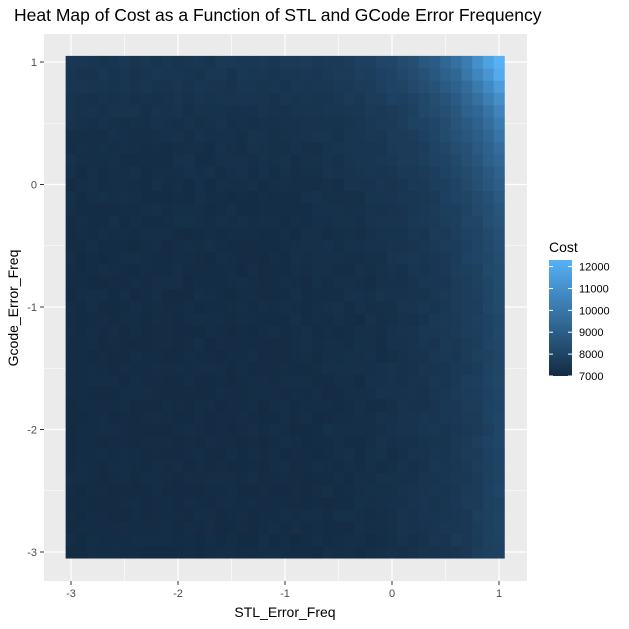 This screenshot has width=629, height=629. I want to click on y-tick-label: -1, so click(32, 308).